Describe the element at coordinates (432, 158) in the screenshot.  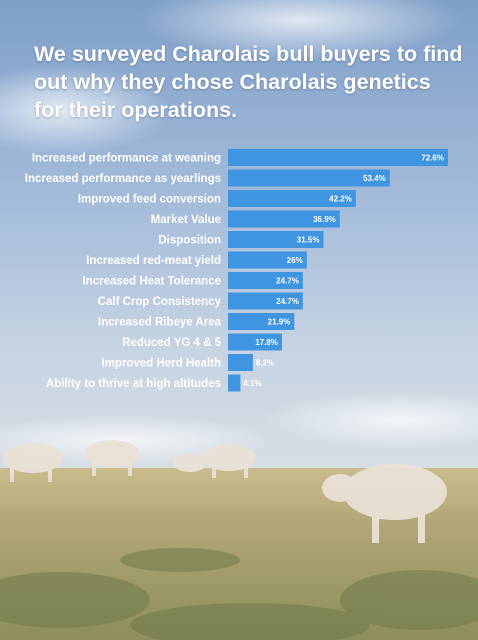
I see `data-label: 72.6%` at that location.